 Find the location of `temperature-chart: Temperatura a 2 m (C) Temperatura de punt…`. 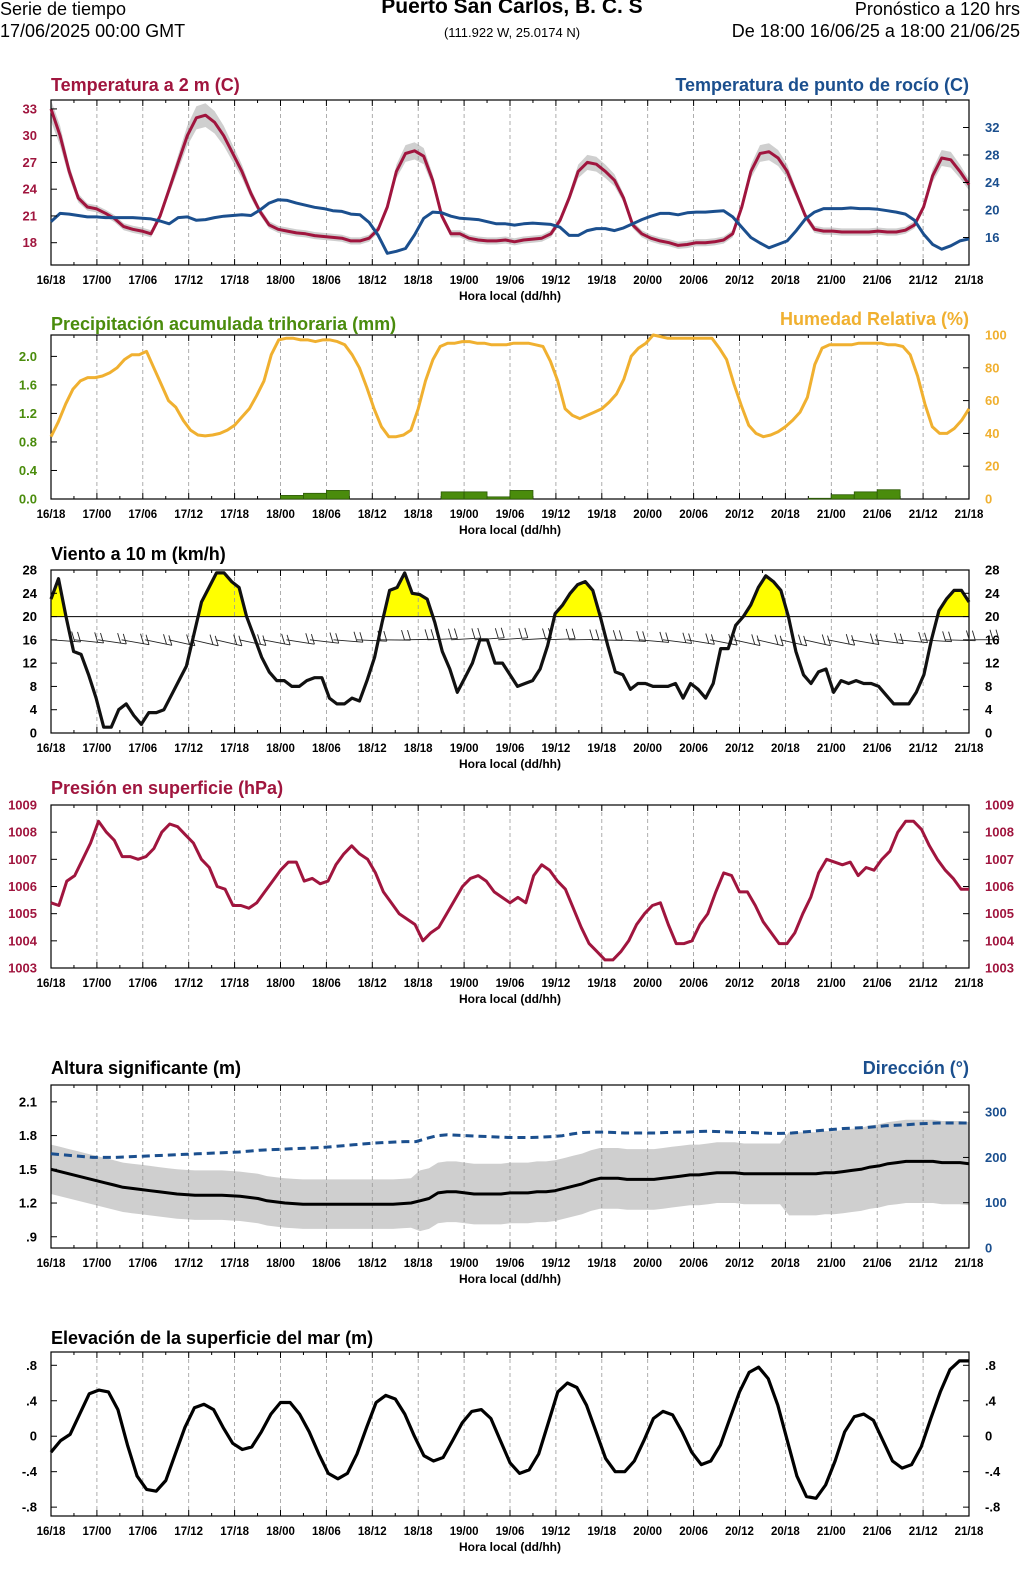

temperature-chart: Temperatura a 2 m (C) Temperatura de punt… is located at coordinates (512, 189).